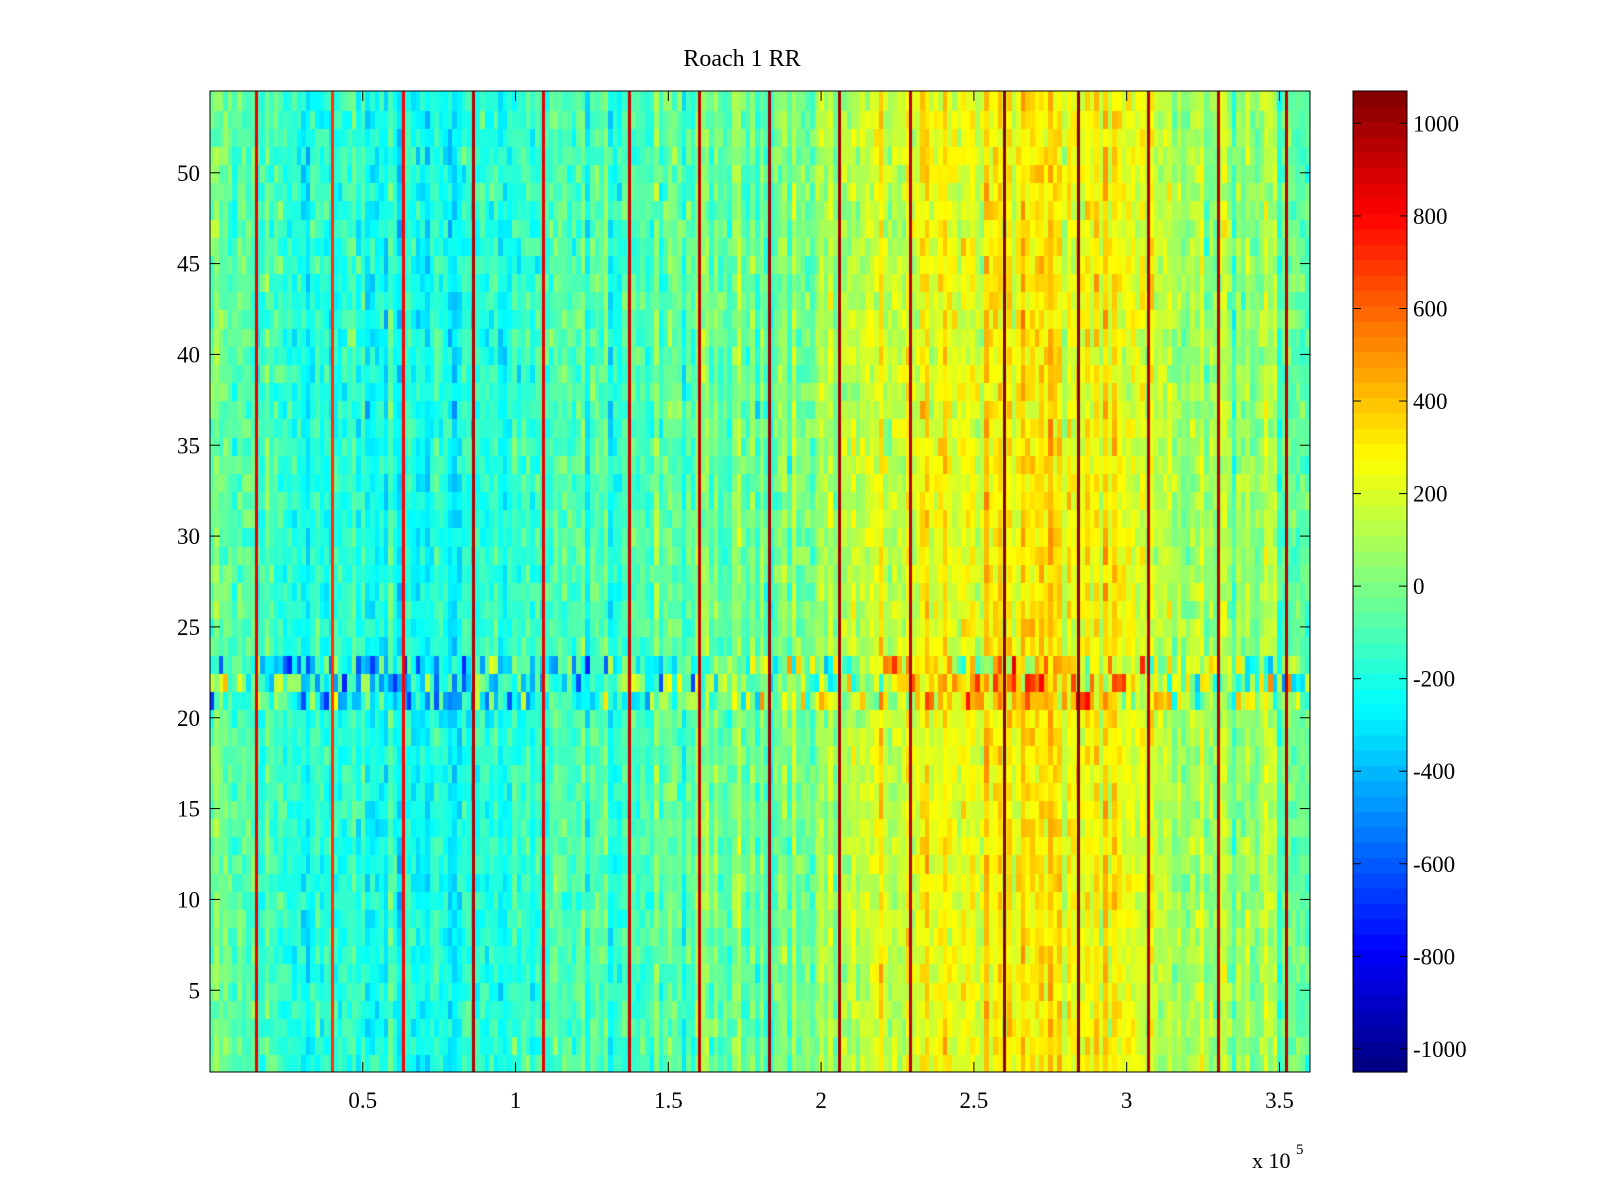 The width and height of the screenshot is (1600, 1200). What do you see at coordinates (821, 1100) in the screenshot?
I see `x-tick-label: 2` at bounding box center [821, 1100].